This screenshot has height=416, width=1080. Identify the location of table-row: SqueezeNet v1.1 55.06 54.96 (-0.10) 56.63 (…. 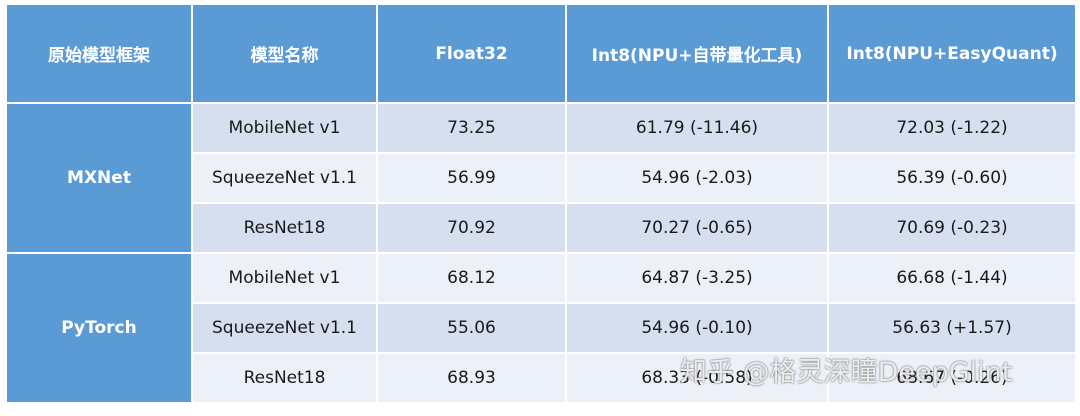
(541, 328).